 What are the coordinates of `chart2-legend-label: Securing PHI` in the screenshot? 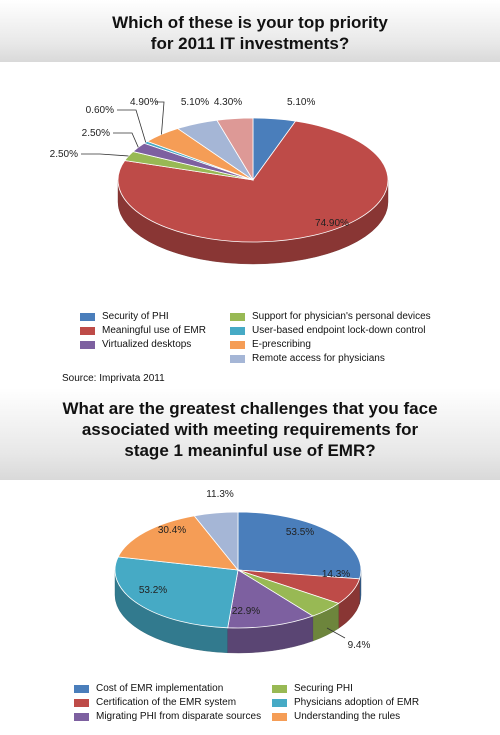 It's located at (323, 688).